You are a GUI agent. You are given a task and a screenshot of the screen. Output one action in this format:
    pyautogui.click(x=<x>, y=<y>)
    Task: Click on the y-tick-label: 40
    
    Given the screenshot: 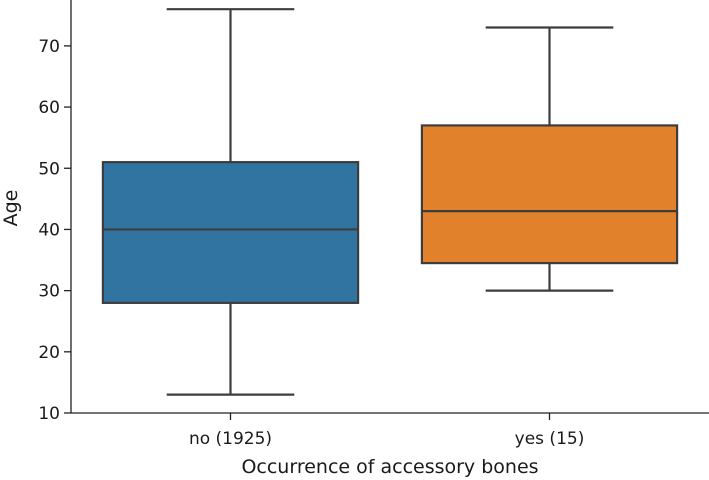 What is the action you would take?
    pyautogui.click(x=49, y=230)
    